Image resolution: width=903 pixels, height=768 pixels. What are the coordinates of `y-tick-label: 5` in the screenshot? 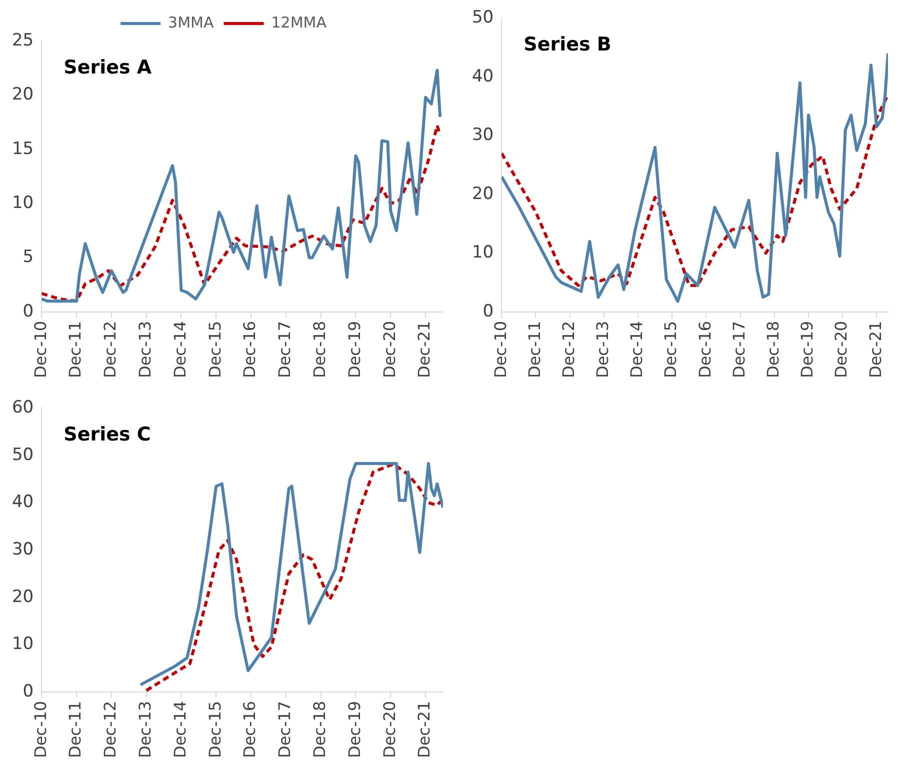 It's located at (28, 257).